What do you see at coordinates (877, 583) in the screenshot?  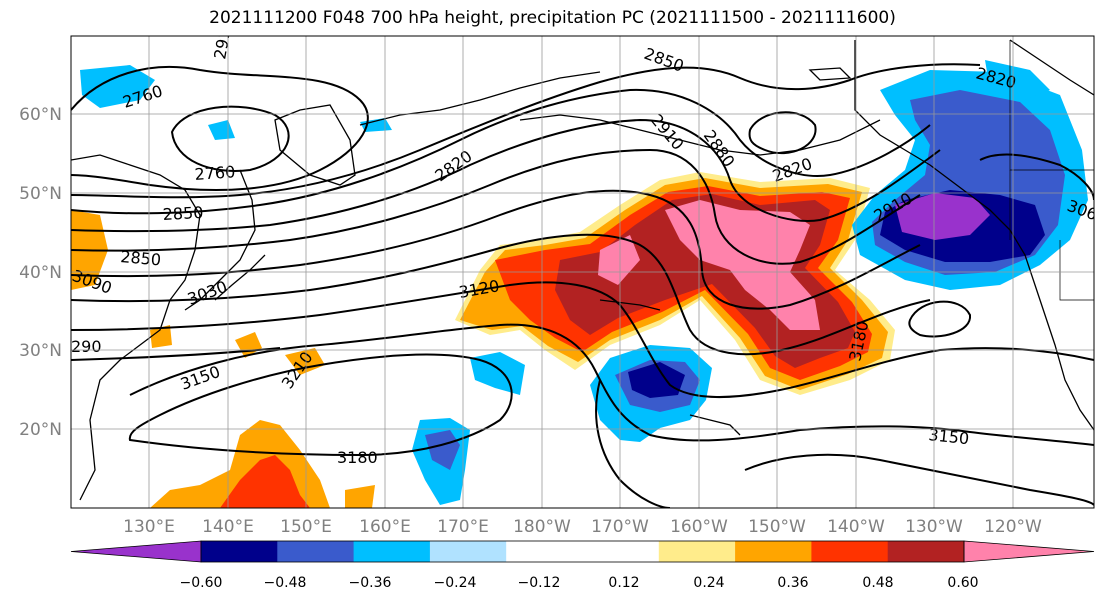 I see `colorbar-tick-label: 0.48` at bounding box center [877, 583].